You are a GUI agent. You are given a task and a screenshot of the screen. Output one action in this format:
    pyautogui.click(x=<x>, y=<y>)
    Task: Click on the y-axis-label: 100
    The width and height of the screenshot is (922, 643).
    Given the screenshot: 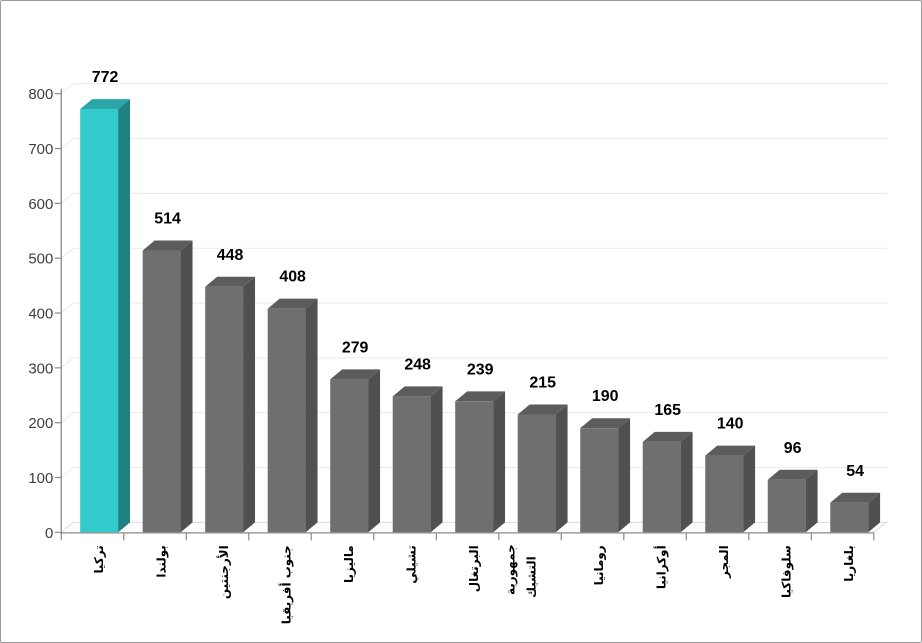 What is the action you would take?
    pyautogui.click(x=40, y=478)
    